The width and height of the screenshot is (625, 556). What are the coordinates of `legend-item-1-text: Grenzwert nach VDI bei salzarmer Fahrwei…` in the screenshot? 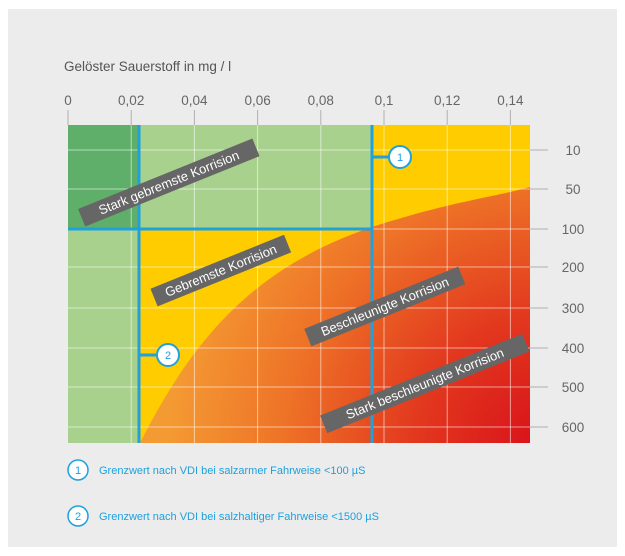 It's located at (232, 471).